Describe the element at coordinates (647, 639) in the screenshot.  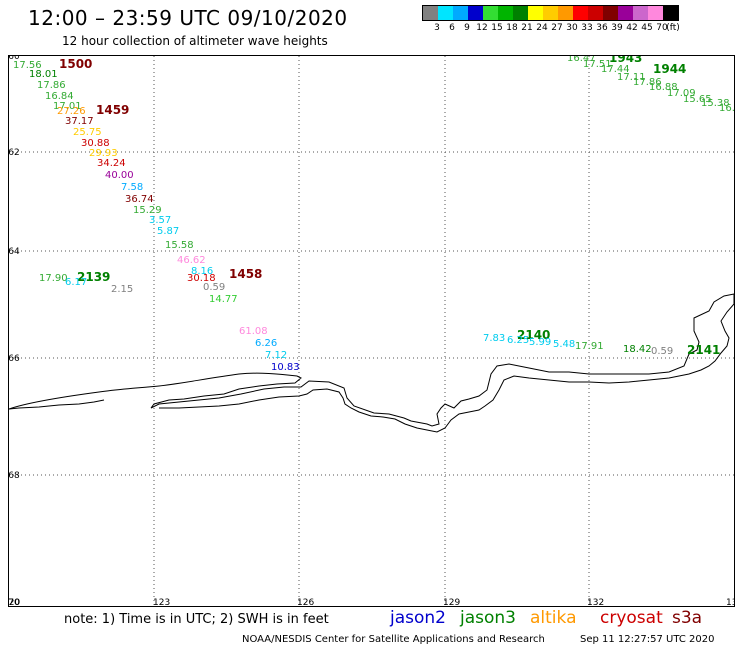
I see `generated-timestamp: Sep 11 12:27:57 UTC 2020` at that location.